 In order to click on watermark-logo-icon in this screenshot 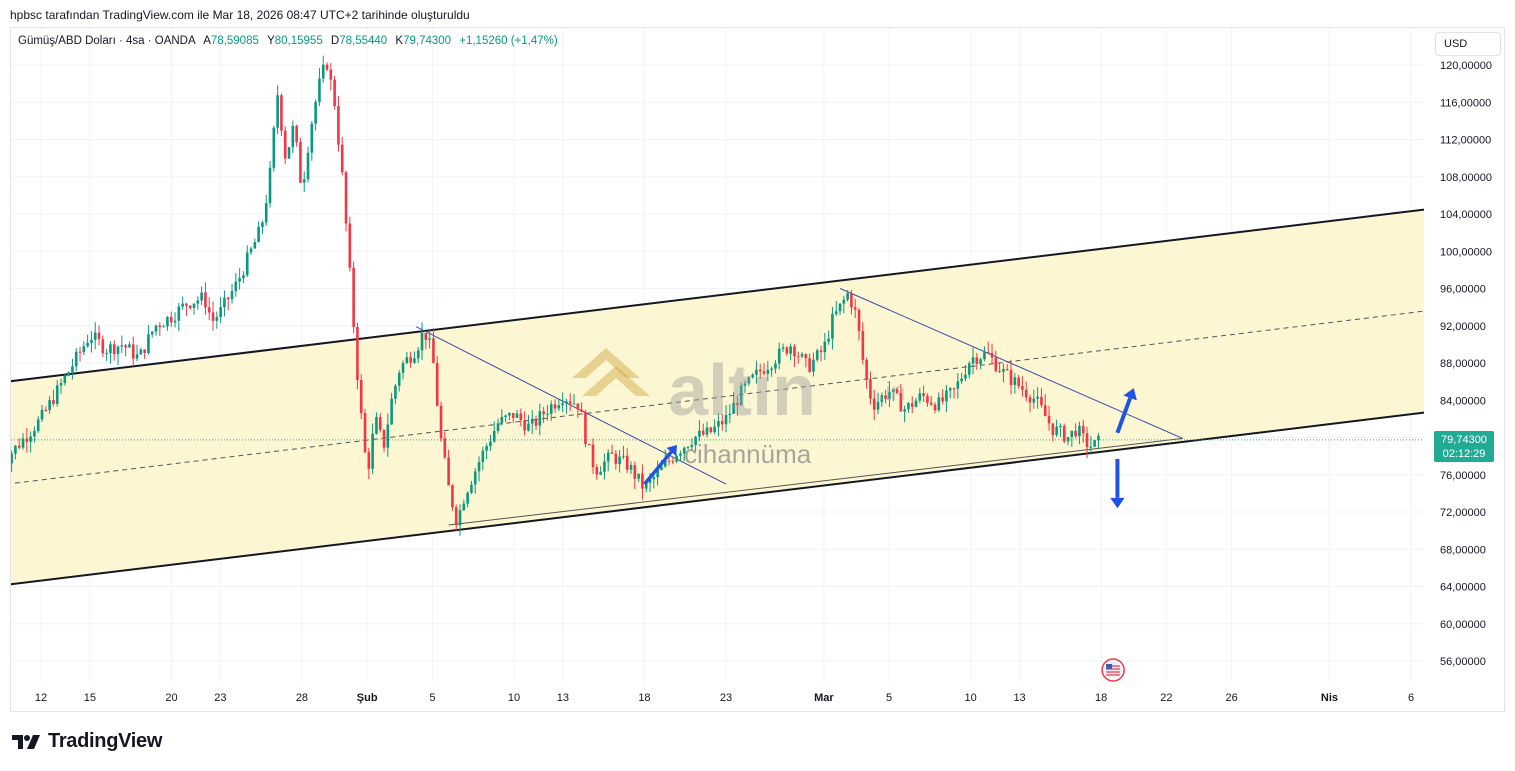, I will do `click(606, 363)`.